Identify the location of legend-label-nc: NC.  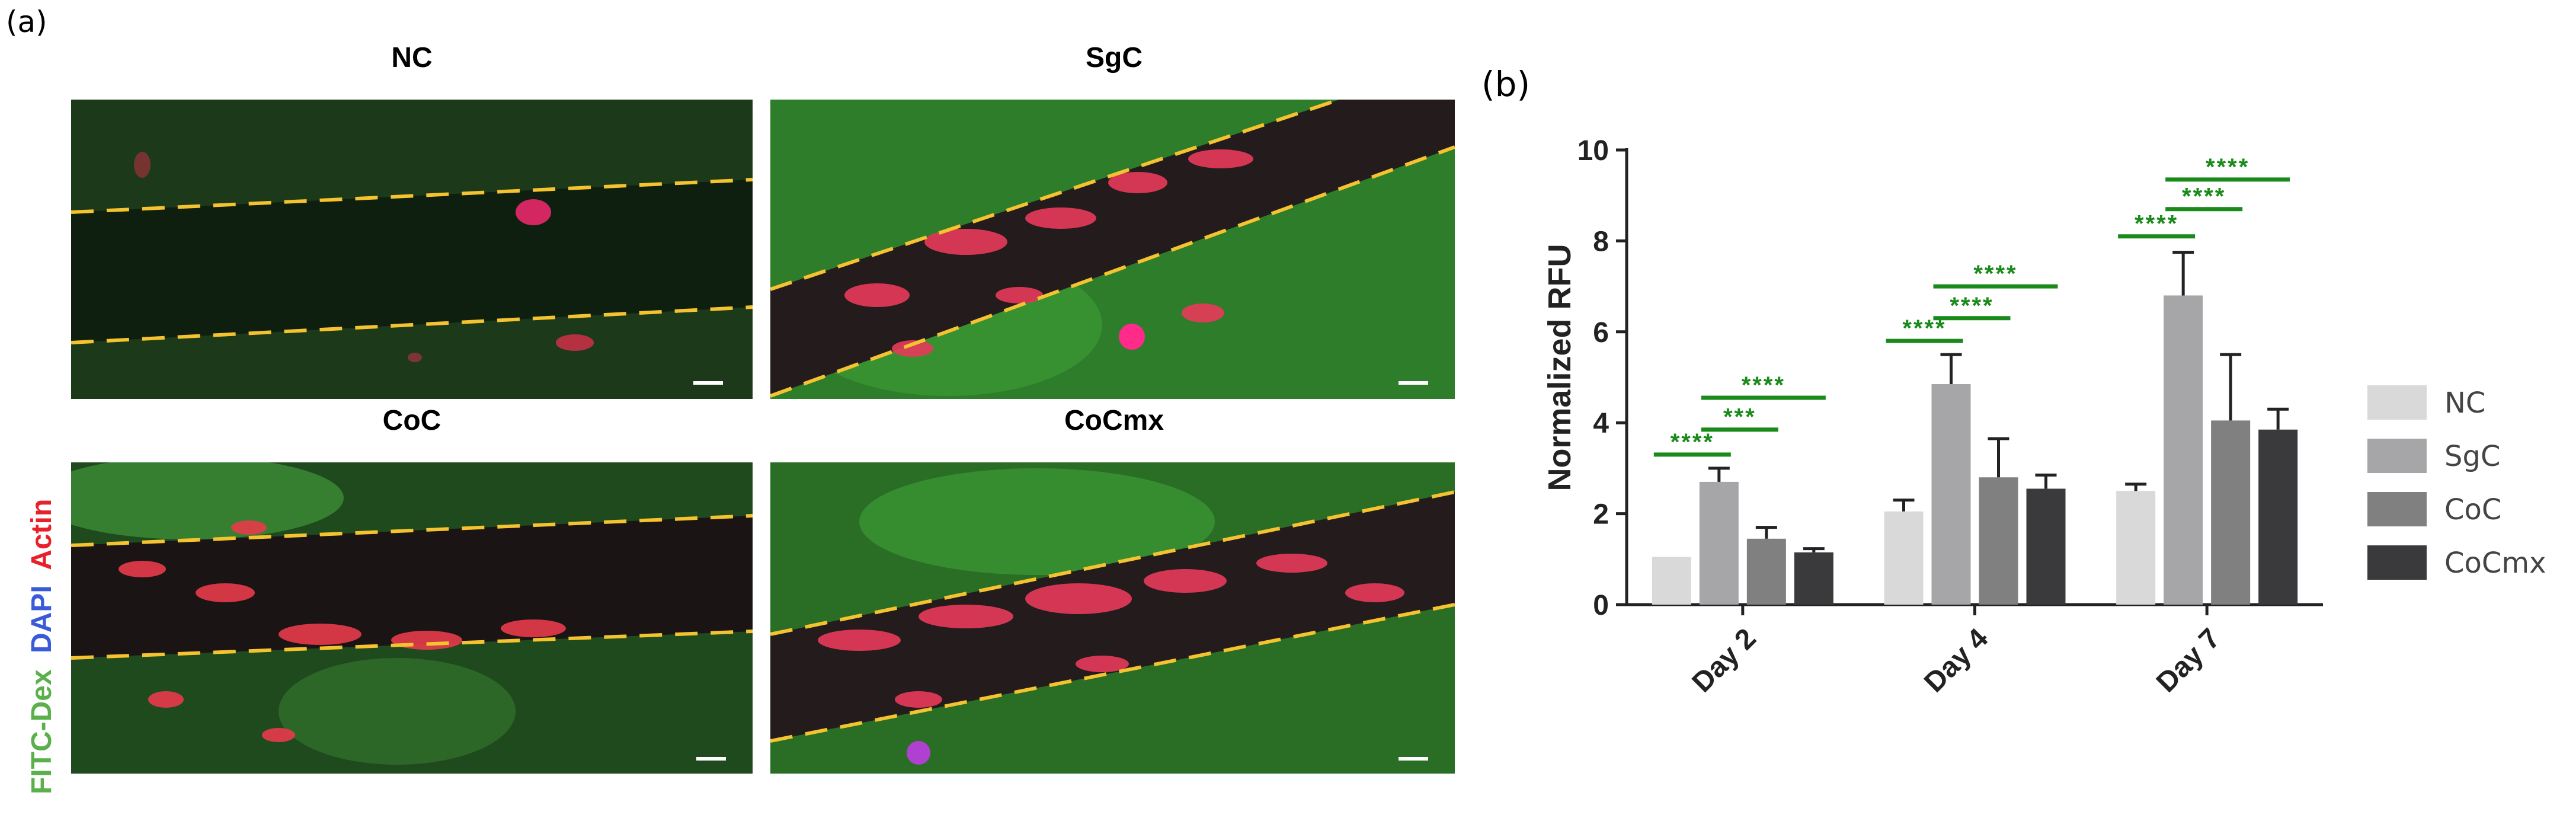
(2464, 403).